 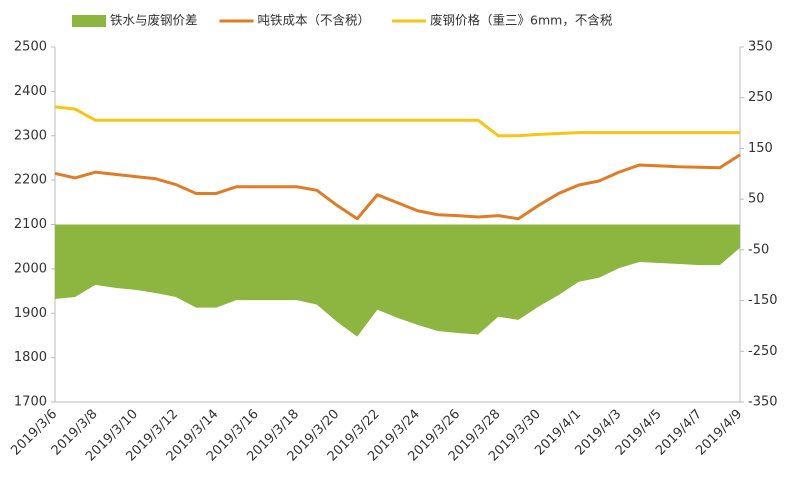 What do you see at coordinates (30, 313) in the screenshot?
I see `y-tick-label: 1900` at bounding box center [30, 313].